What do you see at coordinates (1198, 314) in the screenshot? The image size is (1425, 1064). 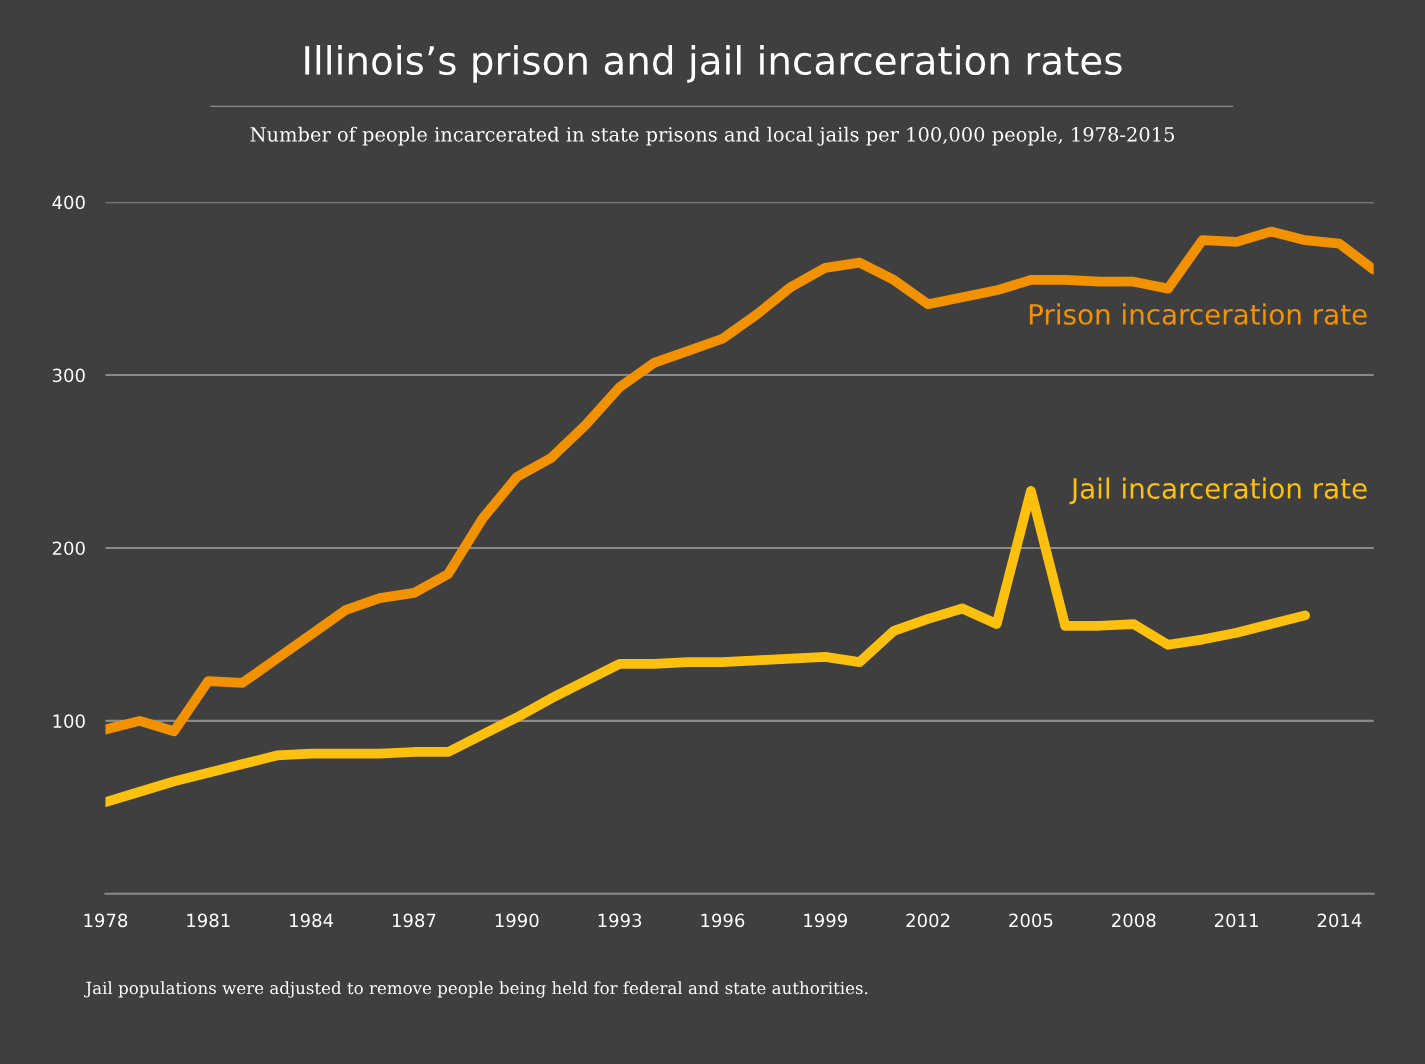 I see `series-label: Prison incarceration rate` at bounding box center [1198, 314].